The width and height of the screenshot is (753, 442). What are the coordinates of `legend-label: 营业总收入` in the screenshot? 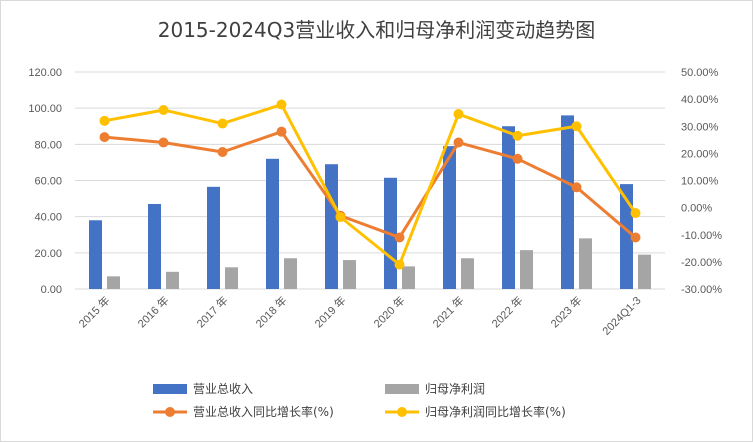 It's located at (223, 389).